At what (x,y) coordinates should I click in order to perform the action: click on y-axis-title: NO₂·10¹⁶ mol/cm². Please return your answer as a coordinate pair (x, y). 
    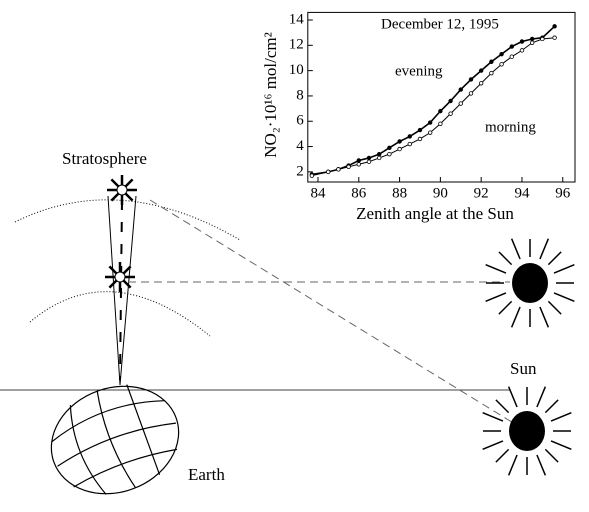
    Looking at the image, I should click on (270, 94).